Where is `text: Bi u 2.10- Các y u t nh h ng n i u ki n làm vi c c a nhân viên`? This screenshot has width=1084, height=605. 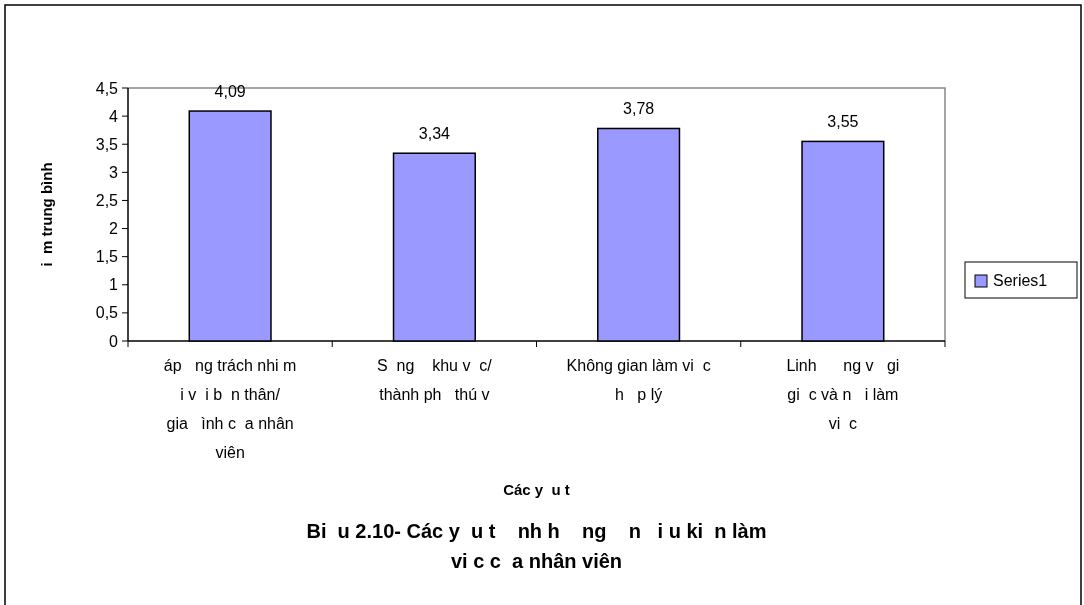
text: Bi u 2.10- Các y u t nh h ng n i u ki n làm vi c c a nhân viên is located at coordinates (536, 546).